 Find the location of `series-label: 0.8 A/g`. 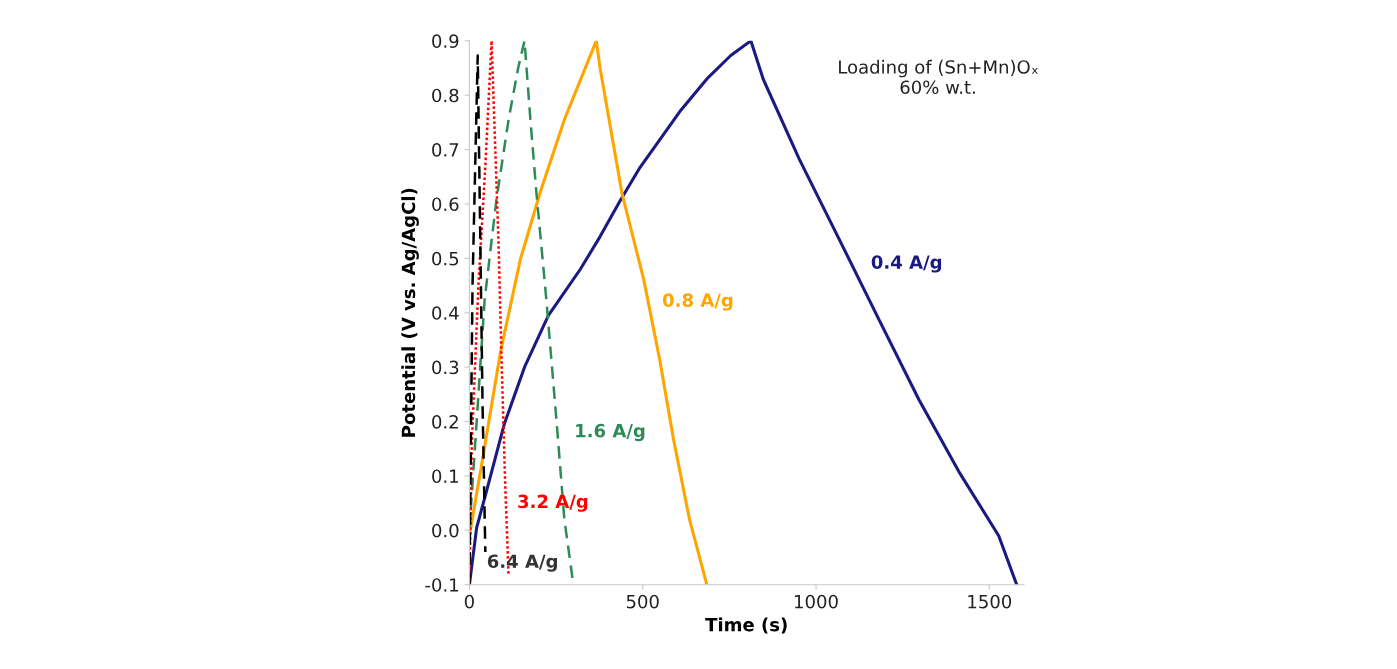

series-label: 0.8 A/g is located at coordinates (697, 302).